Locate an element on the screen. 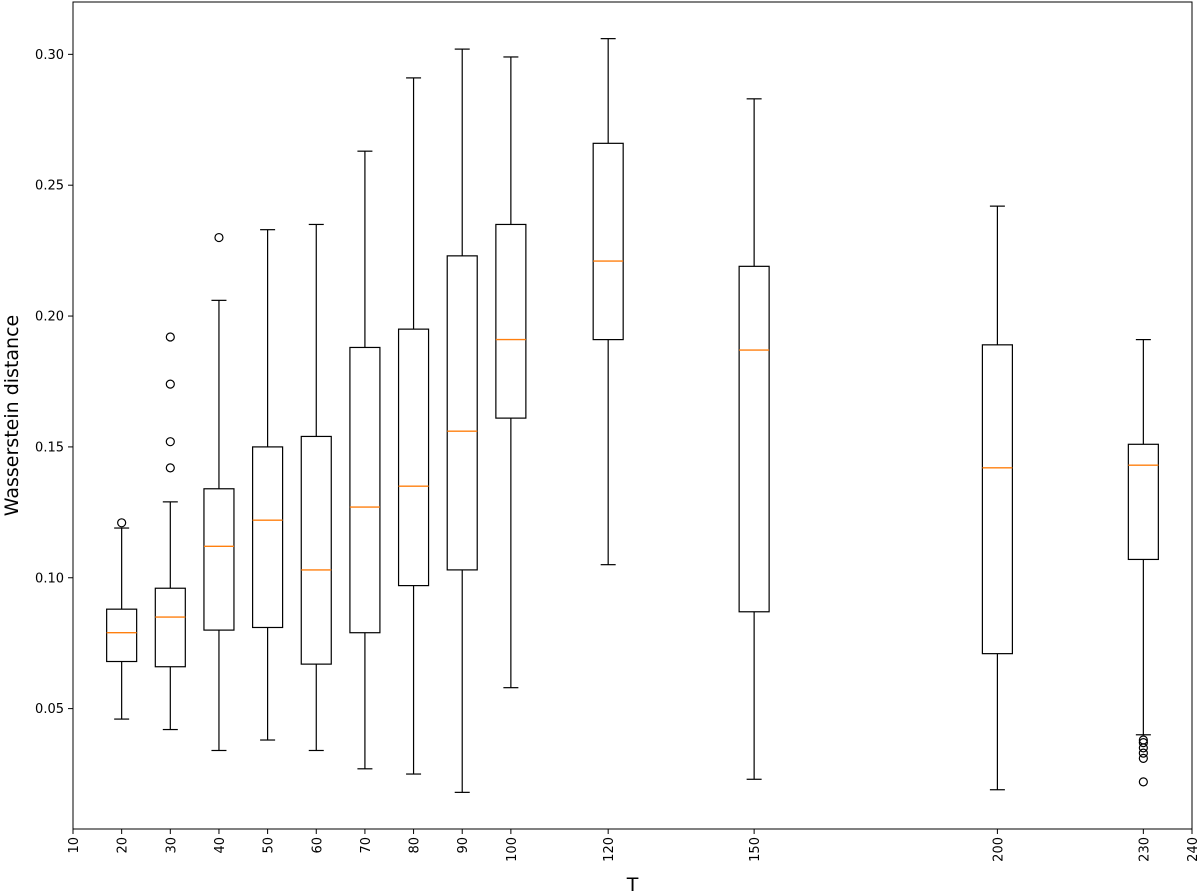  y-tick-label-3: 0.20 is located at coordinates (49, 317).